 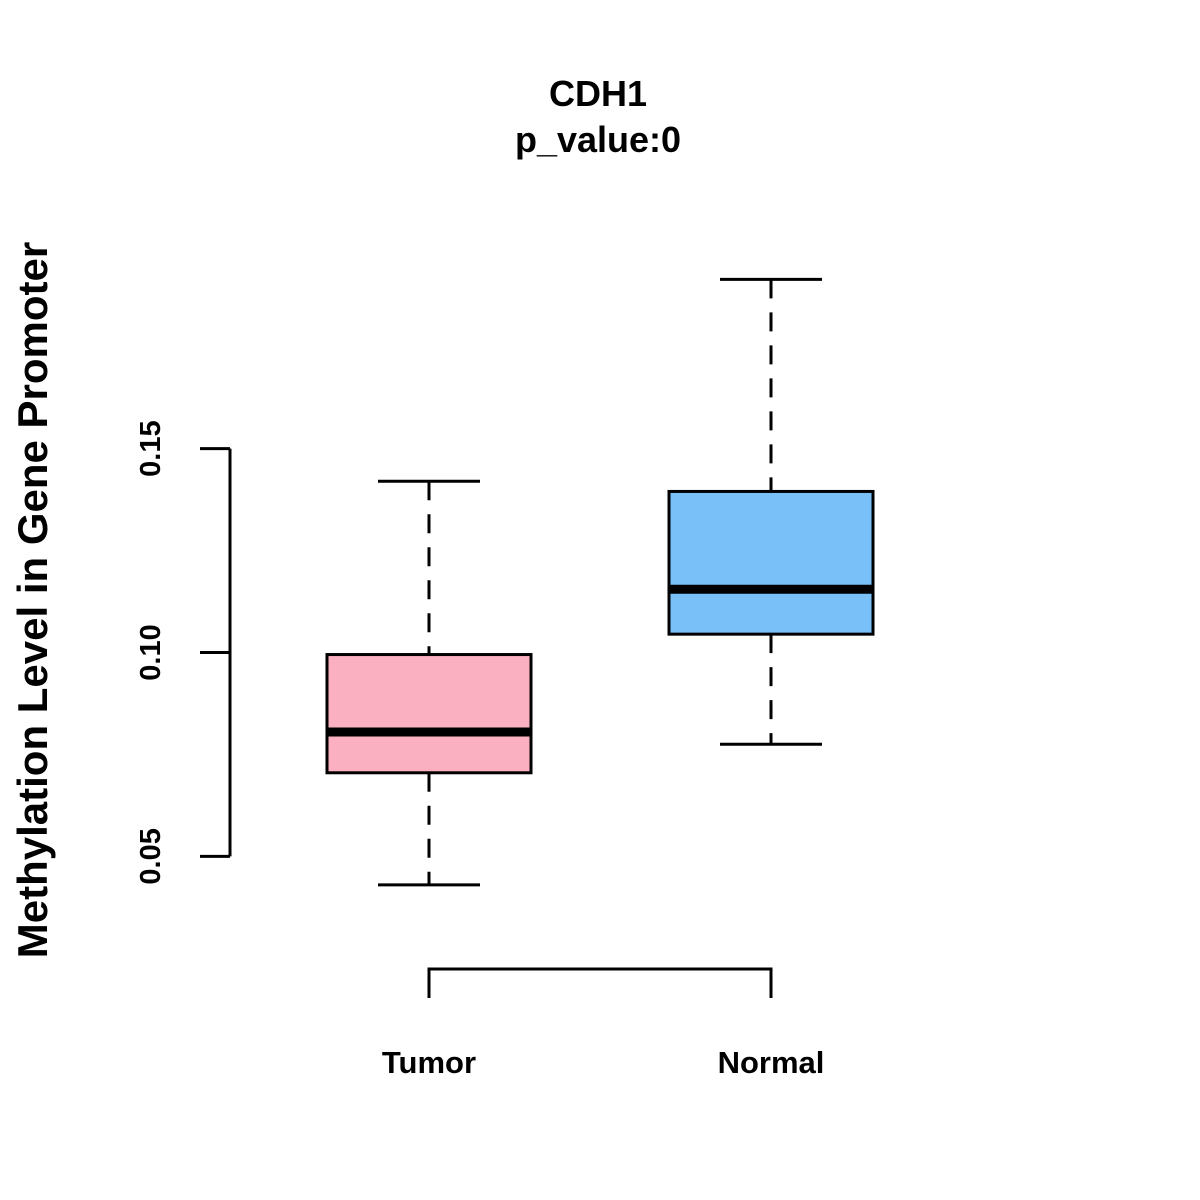 I want to click on chart-subtitle: p_value:0, so click(x=598, y=139).